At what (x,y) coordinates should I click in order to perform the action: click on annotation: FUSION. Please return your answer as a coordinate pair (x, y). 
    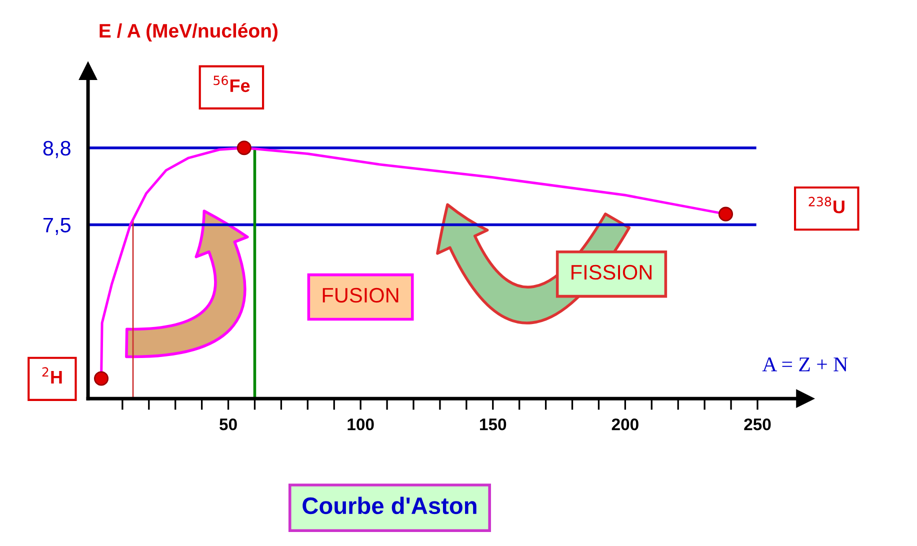
    Looking at the image, I should click on (360, 295).